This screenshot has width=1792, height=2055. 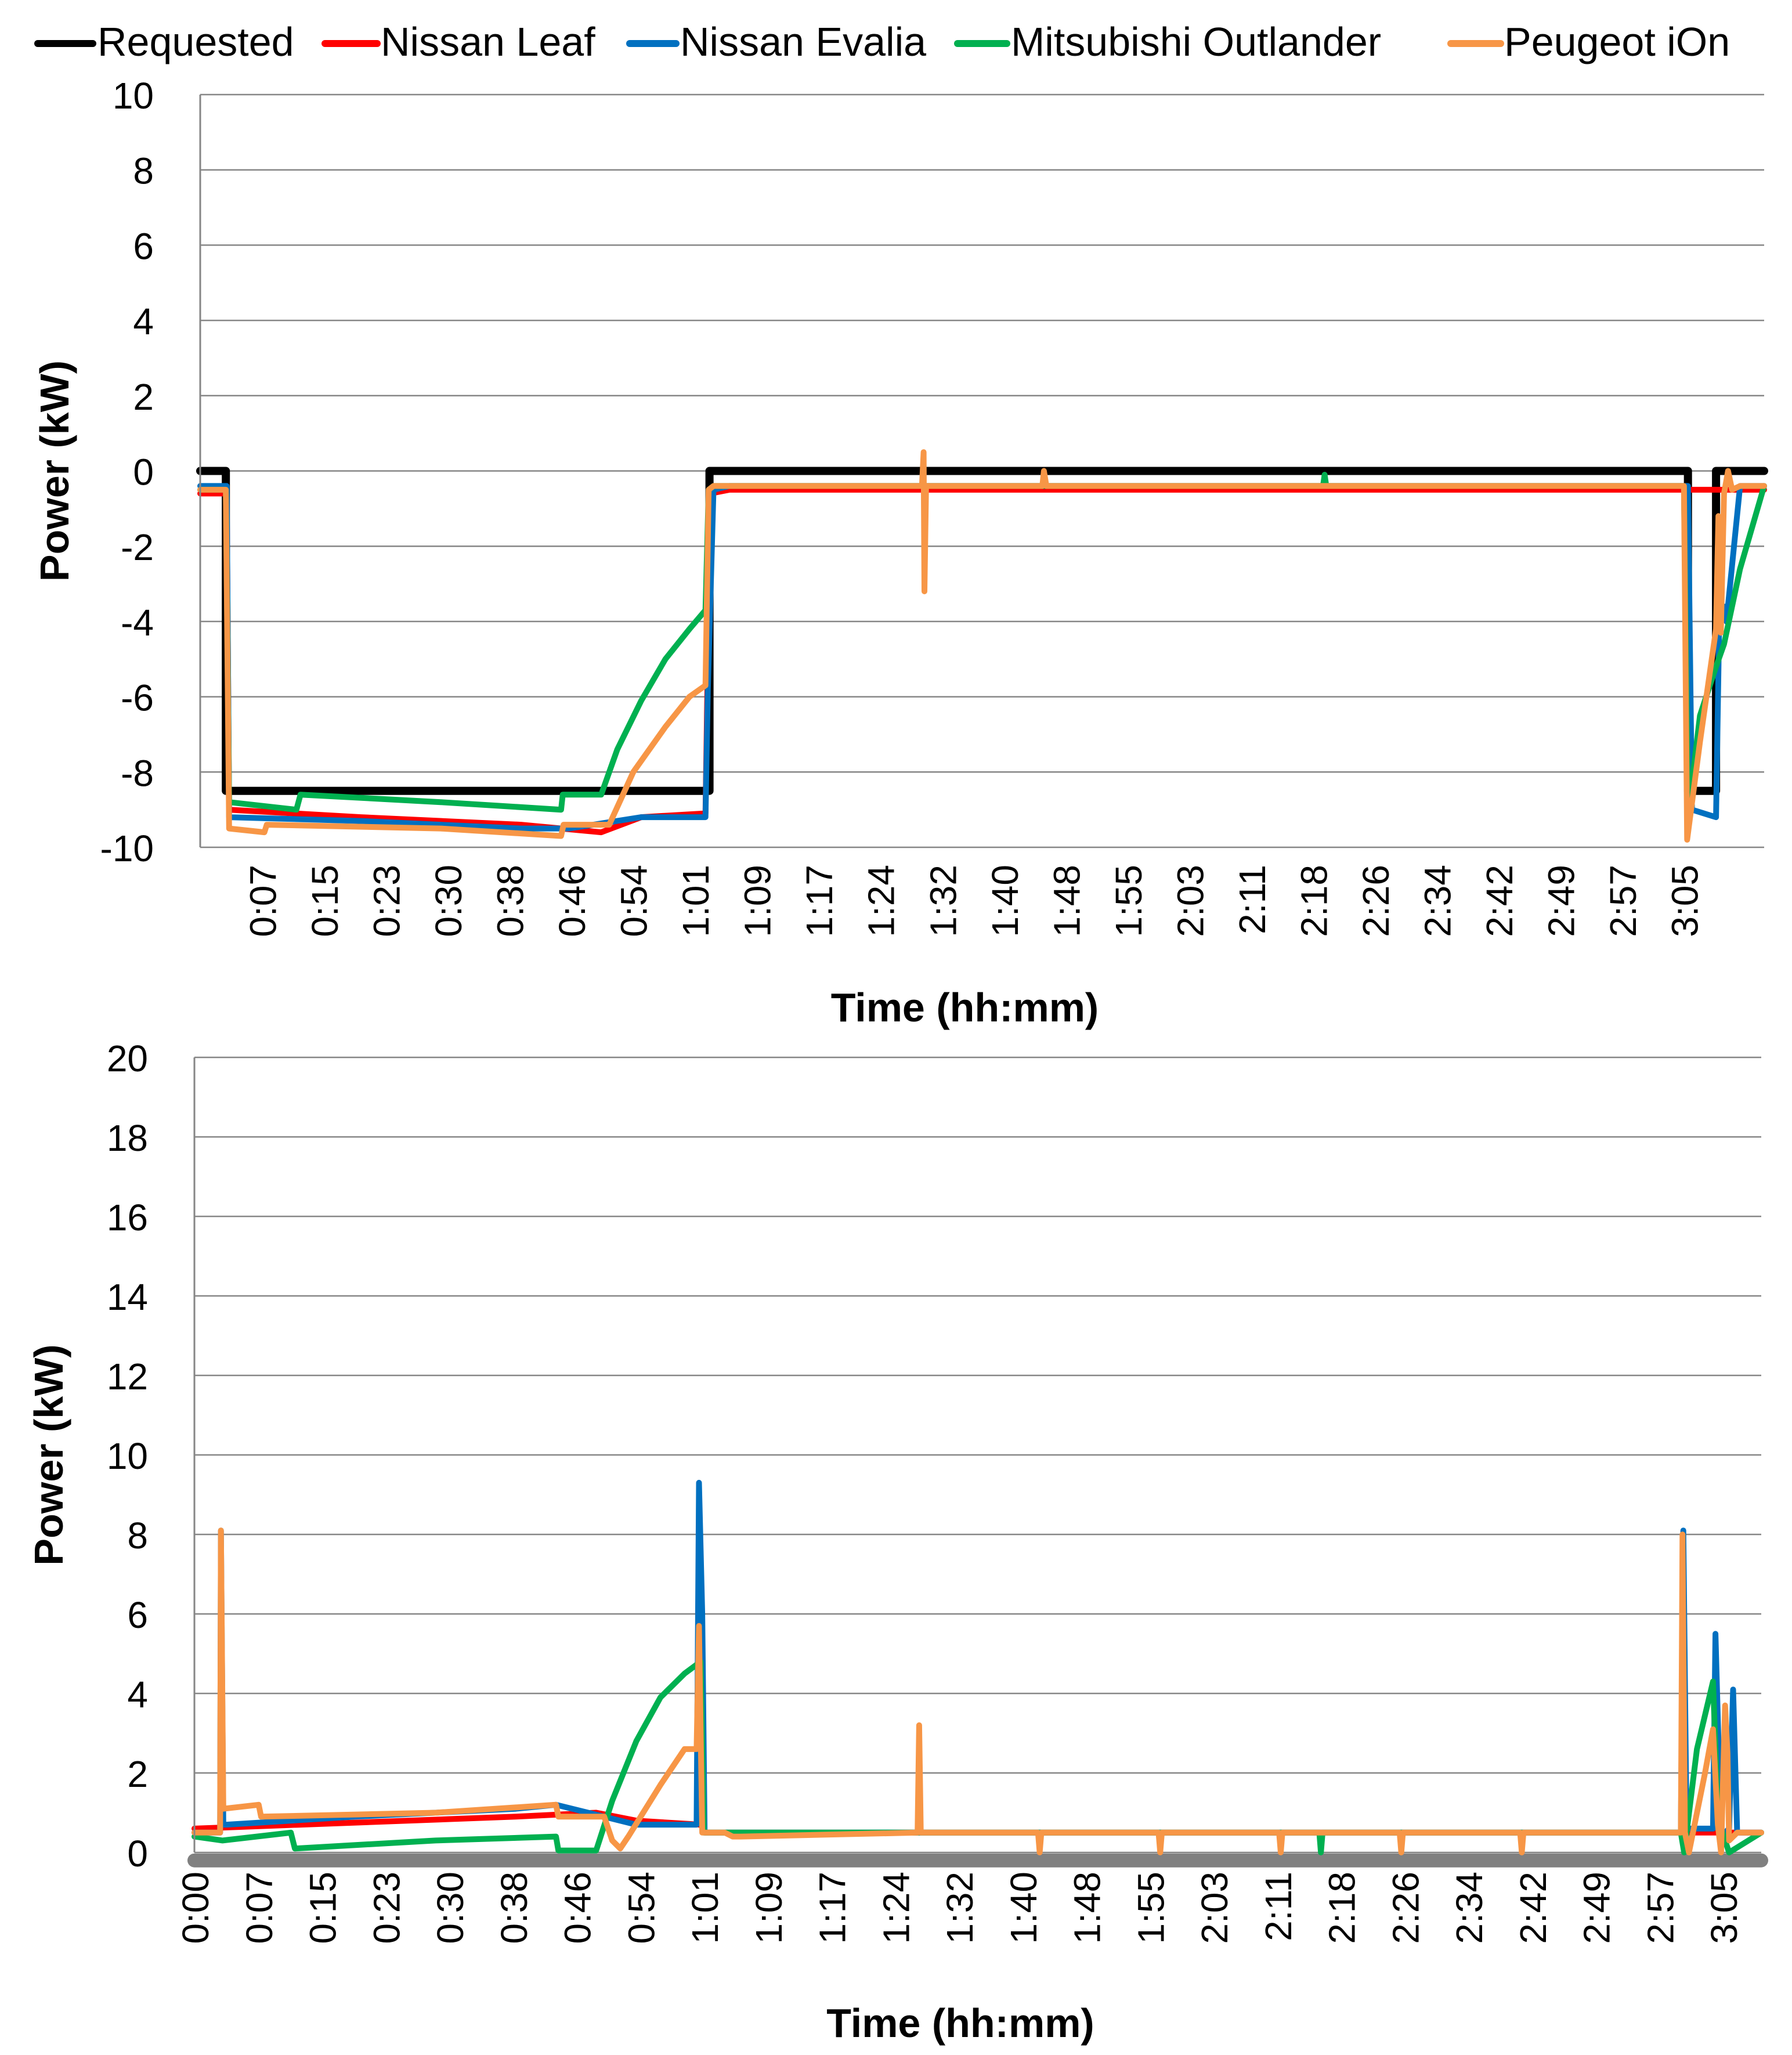 What do you see at coordinates (133, 96) in the screenshot?
I see `top-y-tick-label: 10` at bounding box center [133, 96].